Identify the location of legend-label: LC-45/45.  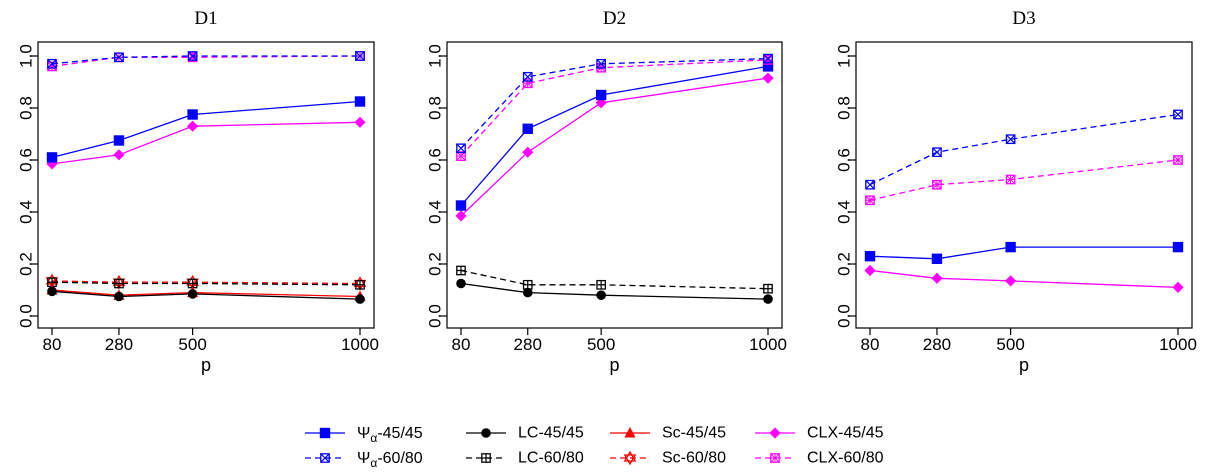
(551, 433).